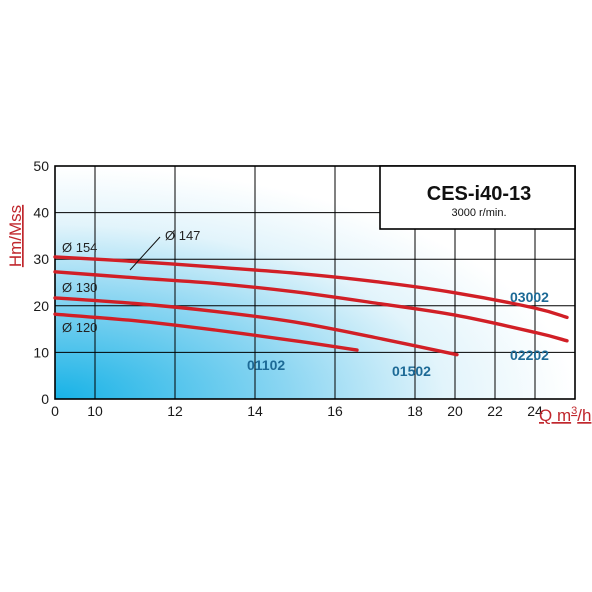  Describe the element at coordinates (41, 213) in the screenshot. I see `y-tick-label: 40` at that location.